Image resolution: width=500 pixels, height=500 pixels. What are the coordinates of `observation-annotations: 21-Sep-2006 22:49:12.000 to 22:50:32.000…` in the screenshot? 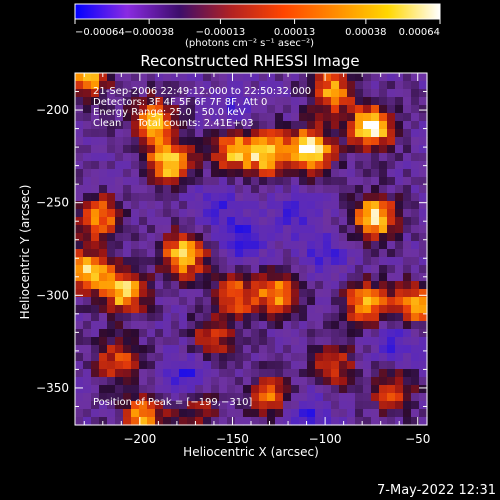 It's located at (202, 107).